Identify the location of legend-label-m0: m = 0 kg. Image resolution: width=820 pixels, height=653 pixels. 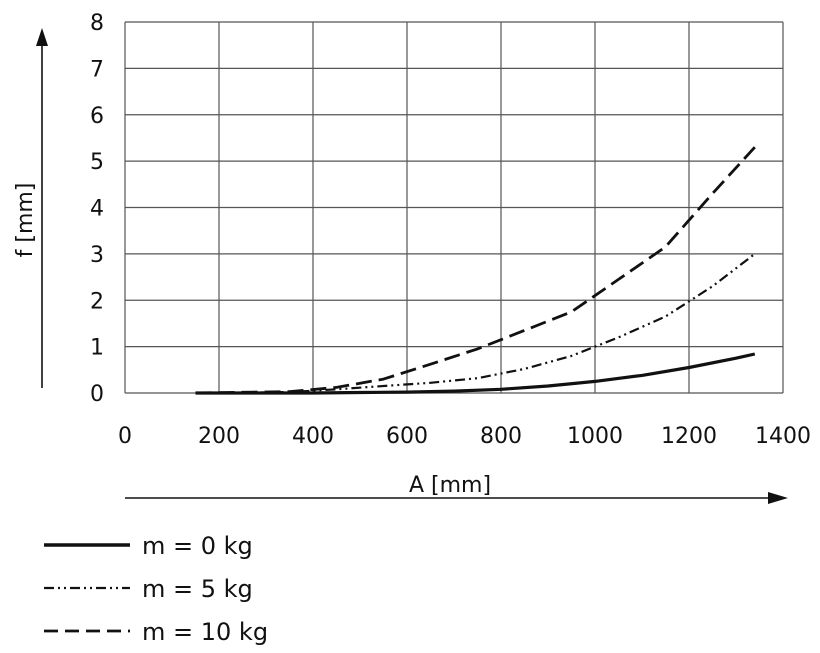
(197, 546).